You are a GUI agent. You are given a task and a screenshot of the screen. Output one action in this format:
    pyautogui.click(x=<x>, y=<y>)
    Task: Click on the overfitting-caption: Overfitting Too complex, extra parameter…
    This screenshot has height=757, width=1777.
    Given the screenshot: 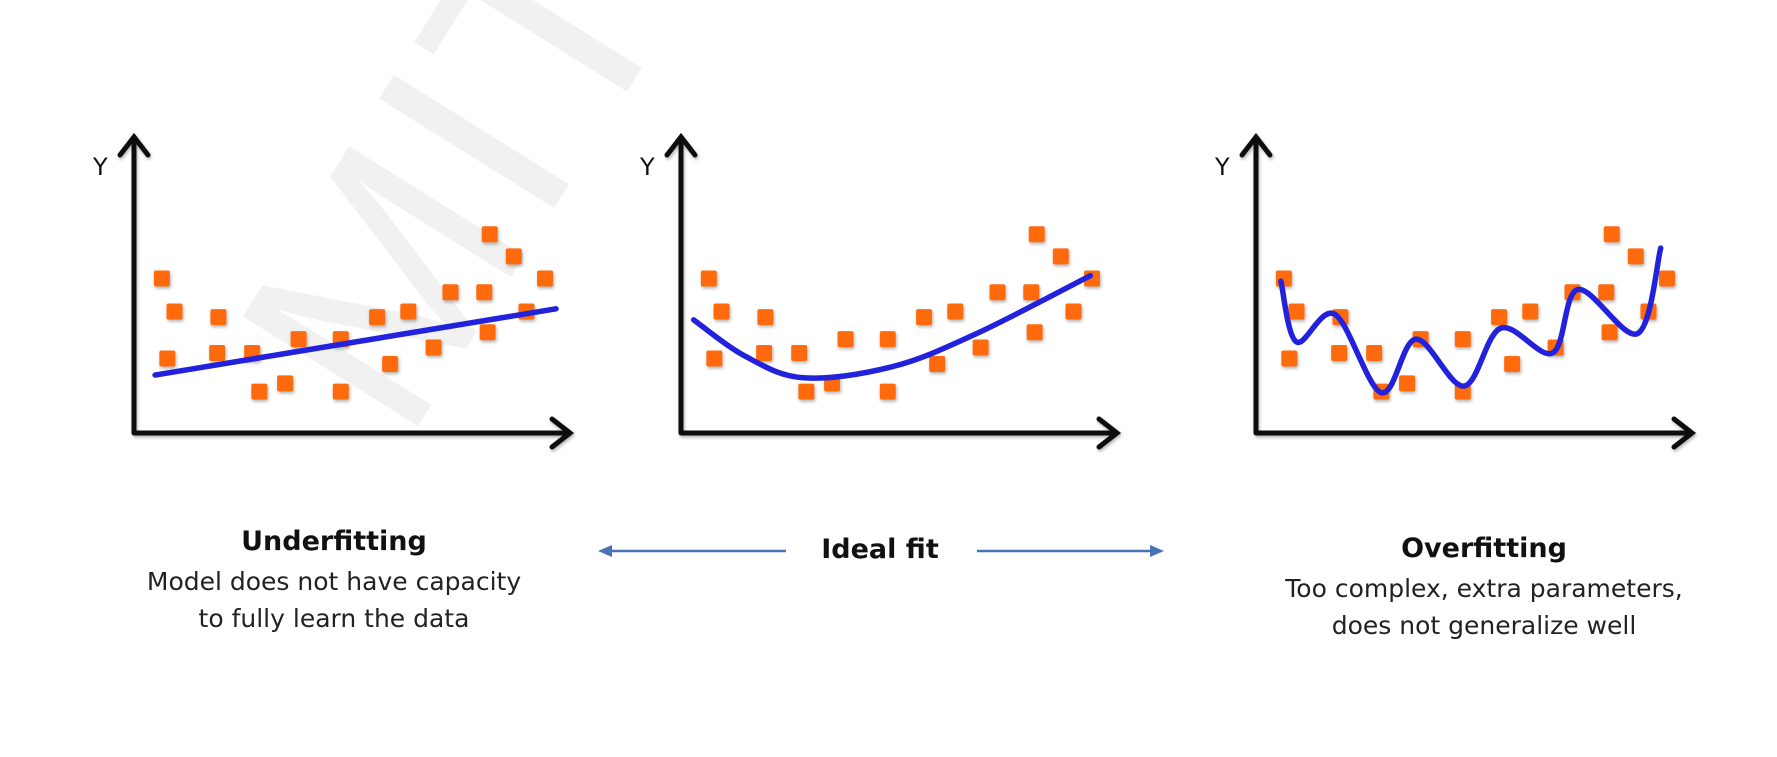 What is the action you would take?
    pyautogui.click(x=1484, y=588)
    